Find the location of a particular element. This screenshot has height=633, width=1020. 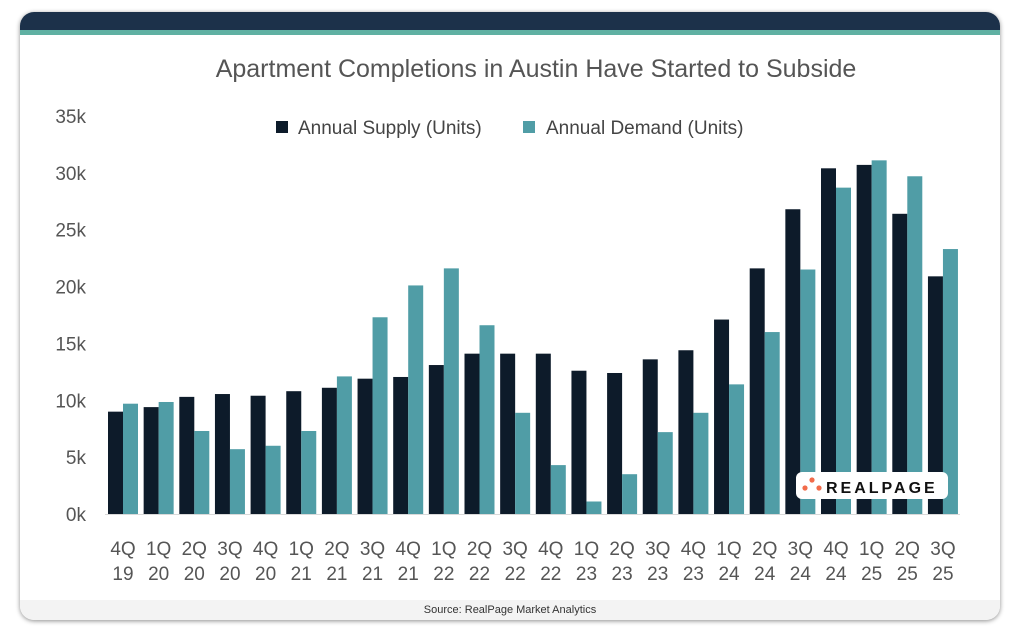

legend-label-demand: Annual Demand (Units) is located at coordinates (644, 128).